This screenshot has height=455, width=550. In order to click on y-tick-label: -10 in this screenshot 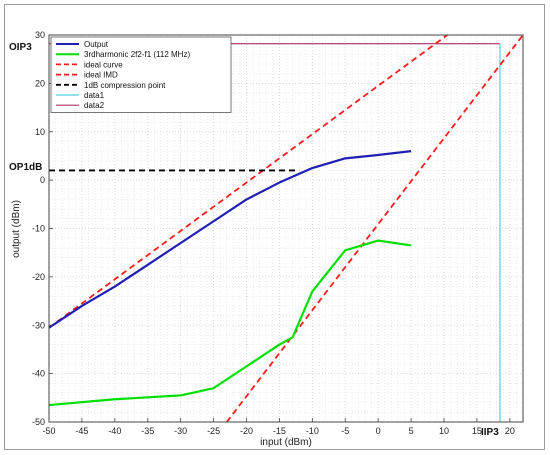, I will do `click(38, 229)`.